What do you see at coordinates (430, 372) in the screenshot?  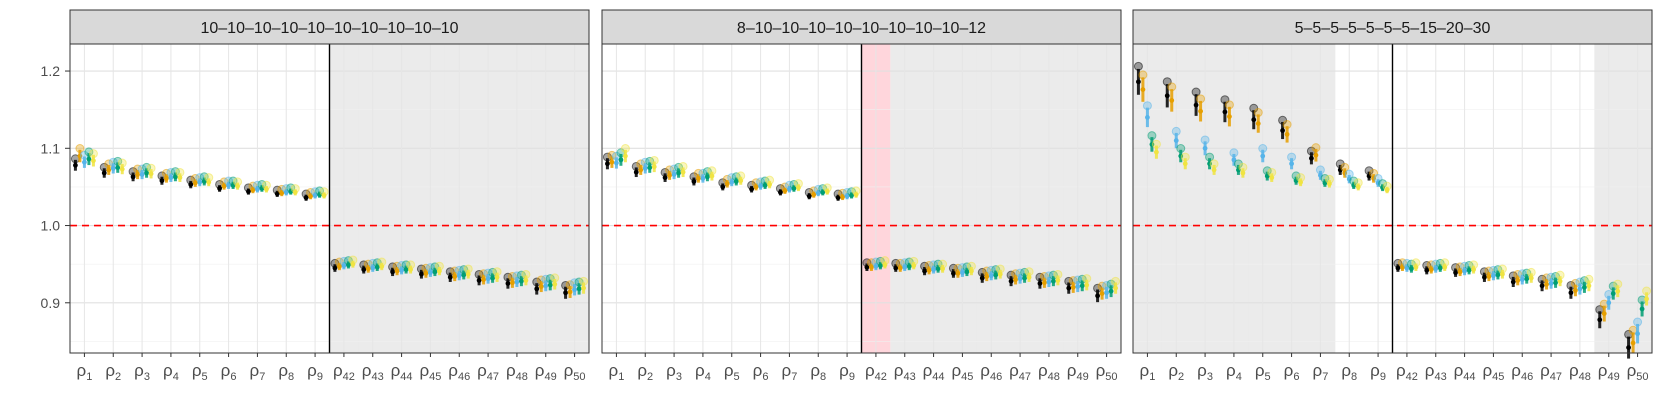 I see `x-tick-label: ρ45` at bounding box center [430, 372].